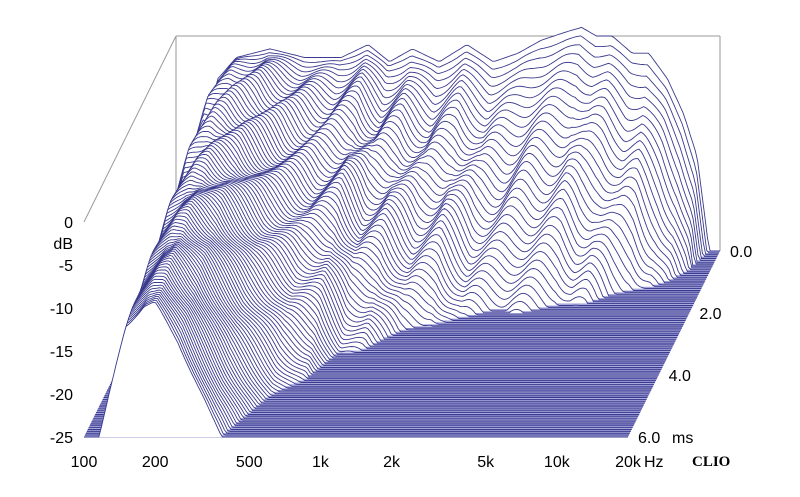 Image resolution: width=800 pixels, height=497 pixels. Describe the element at coordinates (321, 462) in the screenshot. I see `x-tick-label: 1k` at that location.